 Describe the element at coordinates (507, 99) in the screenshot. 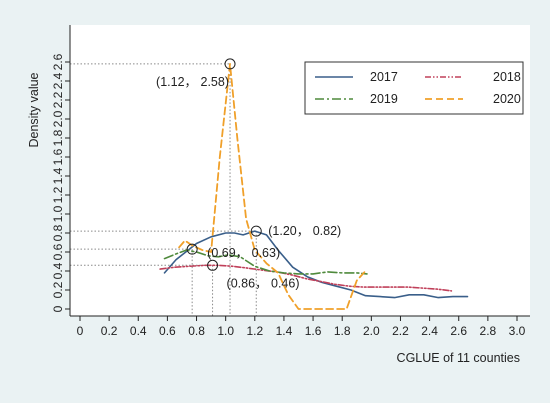

I see `legend-label-2020: 2020` at that location.